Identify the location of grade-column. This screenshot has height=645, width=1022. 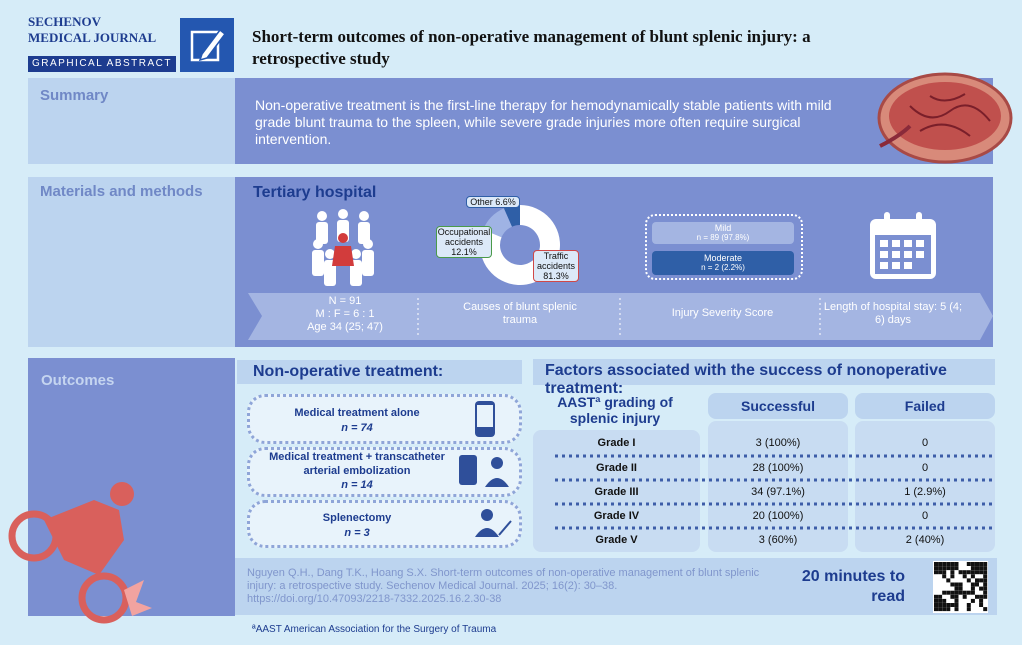
(616, 491).